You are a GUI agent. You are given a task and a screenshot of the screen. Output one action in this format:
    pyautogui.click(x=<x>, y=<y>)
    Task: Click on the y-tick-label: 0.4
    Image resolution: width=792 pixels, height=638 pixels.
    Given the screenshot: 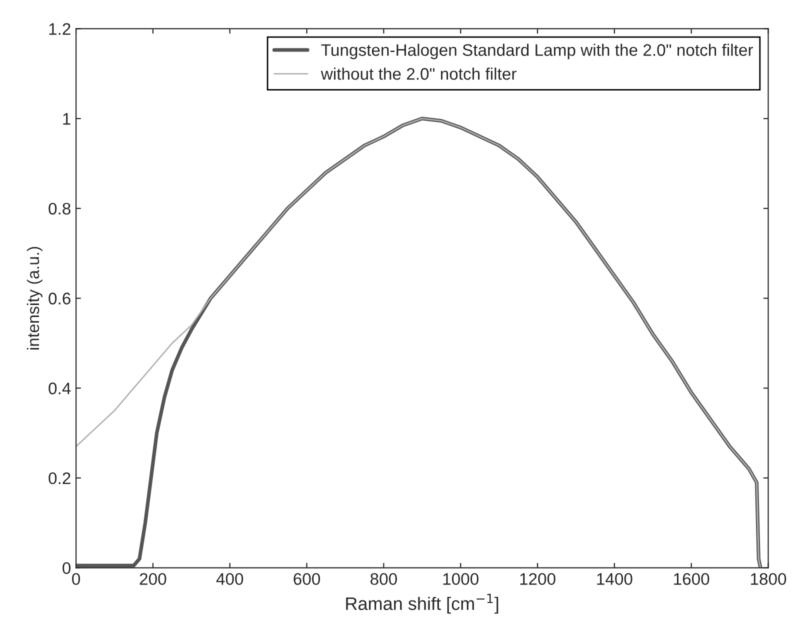 What is the action you would take?
    pyautogui.click(x=59, y=388)
    